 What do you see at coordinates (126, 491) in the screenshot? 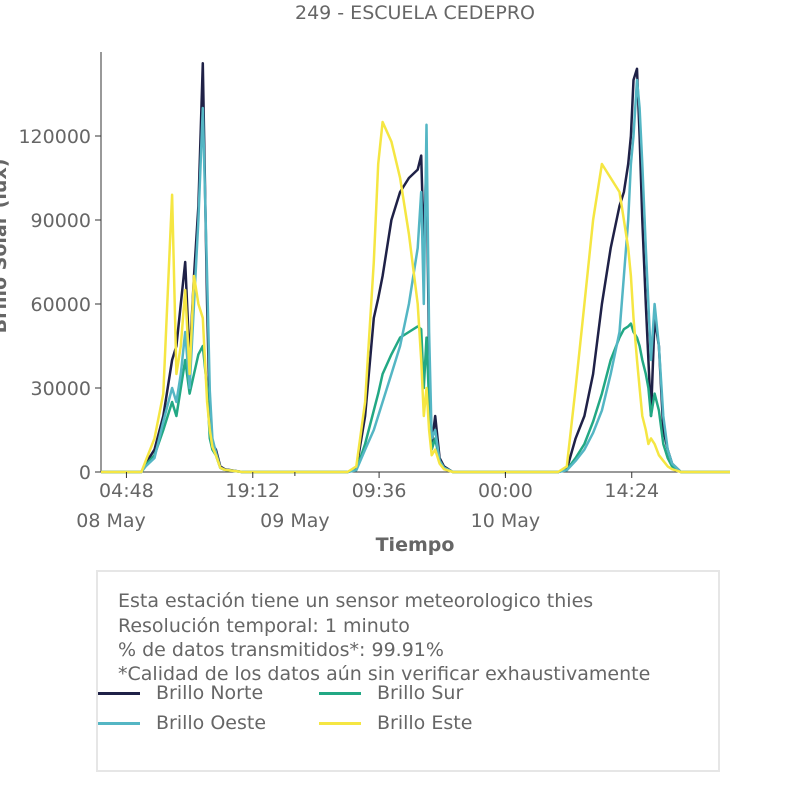
I see `x-tick-label: 04:48` at bounding box center [126, 491].